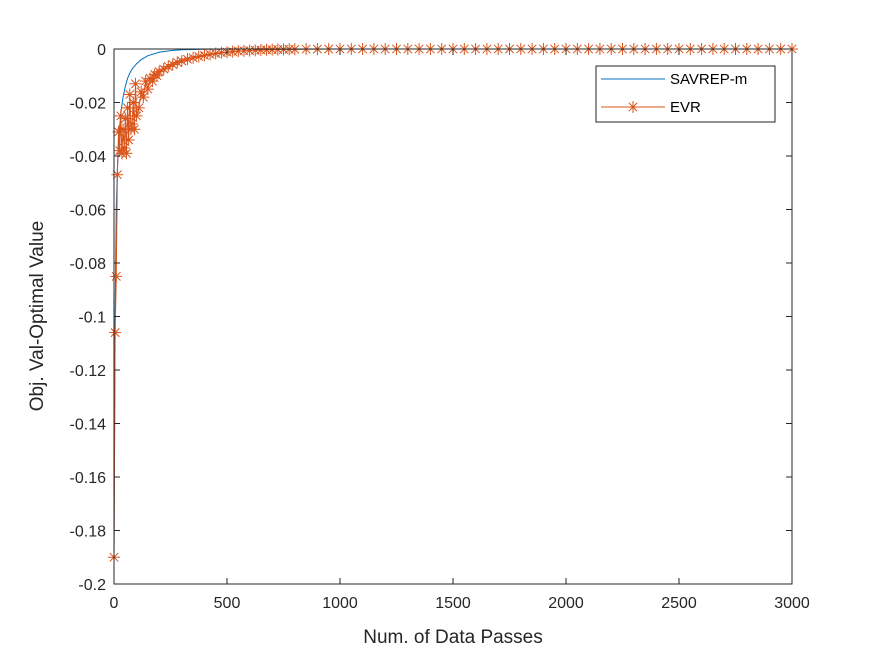  What do you see at coordinates (37, 316) in the screenshot?
I see `y-axis-label: Obj. Val-Optimal Value` at bounding box center [37, 316].